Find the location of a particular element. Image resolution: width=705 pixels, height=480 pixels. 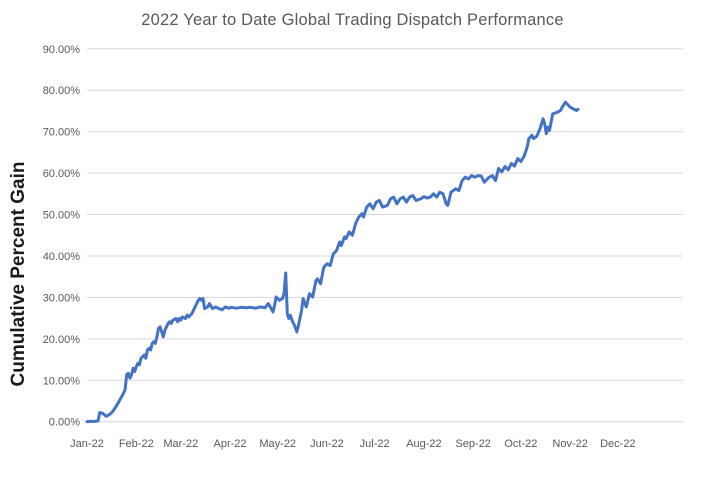

x-tick-label: Feb-22 is located at coordinates (136, 444).